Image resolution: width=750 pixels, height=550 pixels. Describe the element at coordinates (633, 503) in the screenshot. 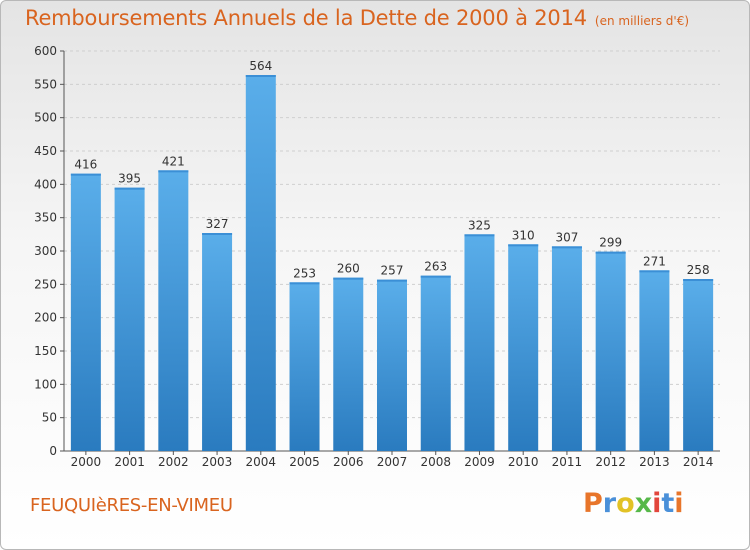

I see `proxiti-logo: Proxiti` at that location.